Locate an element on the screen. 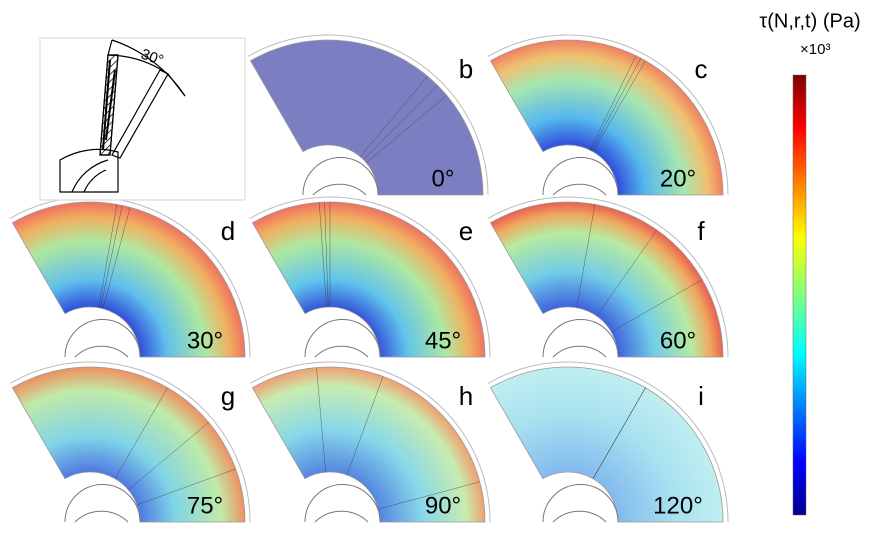  colorbar-title: τ(N,r,t) (Pa) is located at coordinates (809, 21).